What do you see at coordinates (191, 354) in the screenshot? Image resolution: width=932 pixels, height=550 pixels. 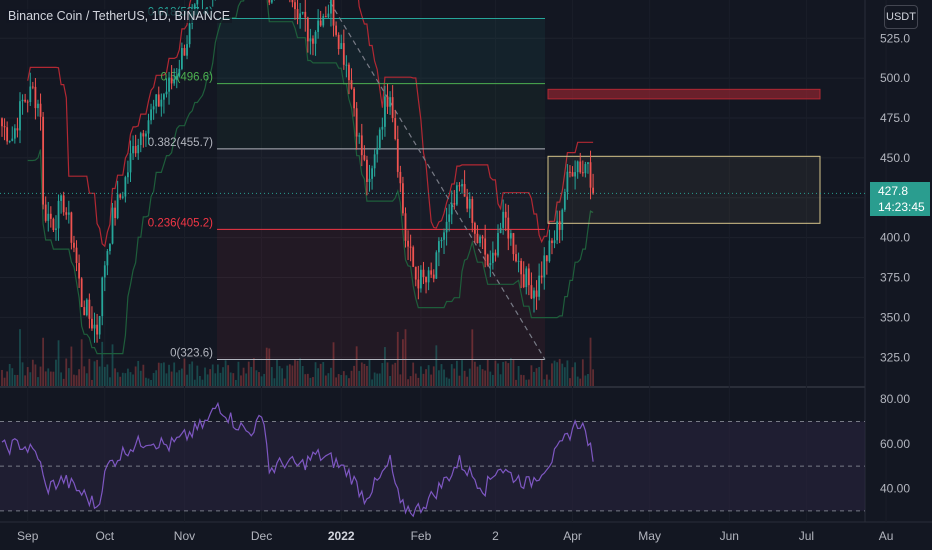 I see `fib-level-label: 0(323.6)` at bounding box center [191, 354].